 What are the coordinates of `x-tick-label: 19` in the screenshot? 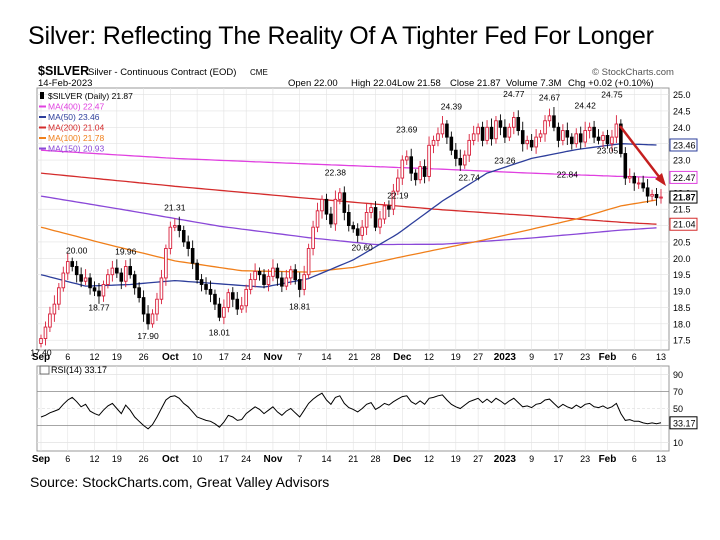 It's located at (117, 357).